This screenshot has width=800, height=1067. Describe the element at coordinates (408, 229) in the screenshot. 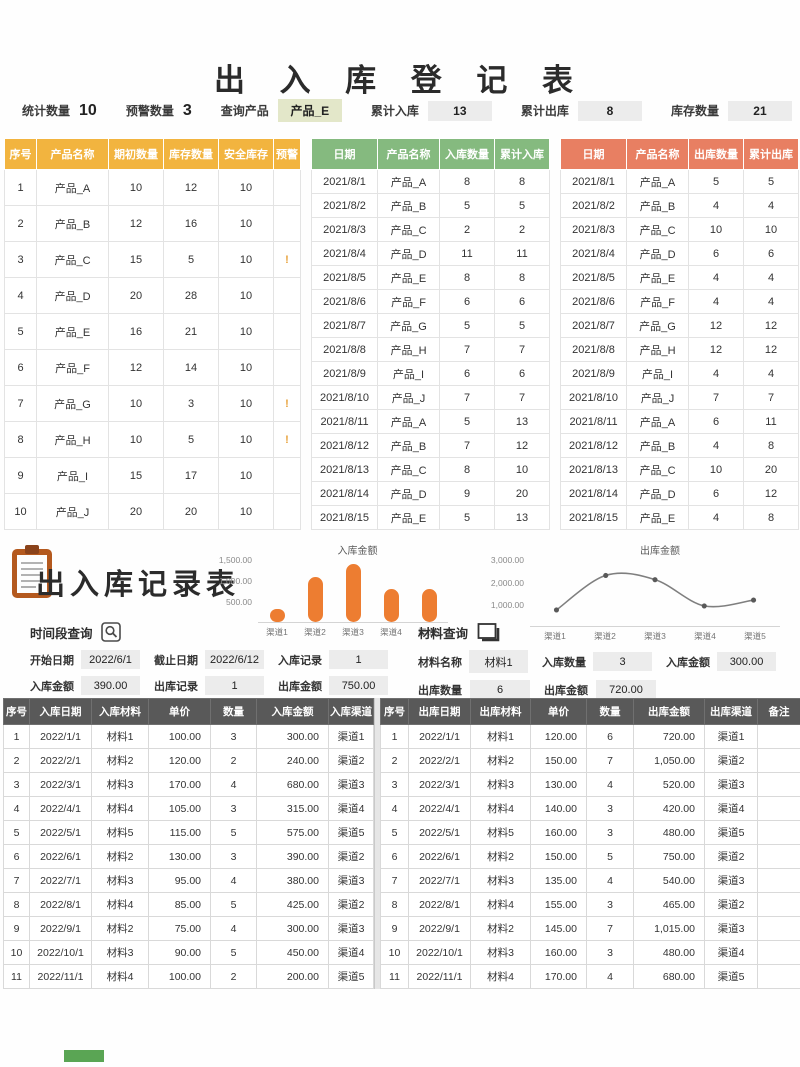

I see `cell: 产品_C` at that location.